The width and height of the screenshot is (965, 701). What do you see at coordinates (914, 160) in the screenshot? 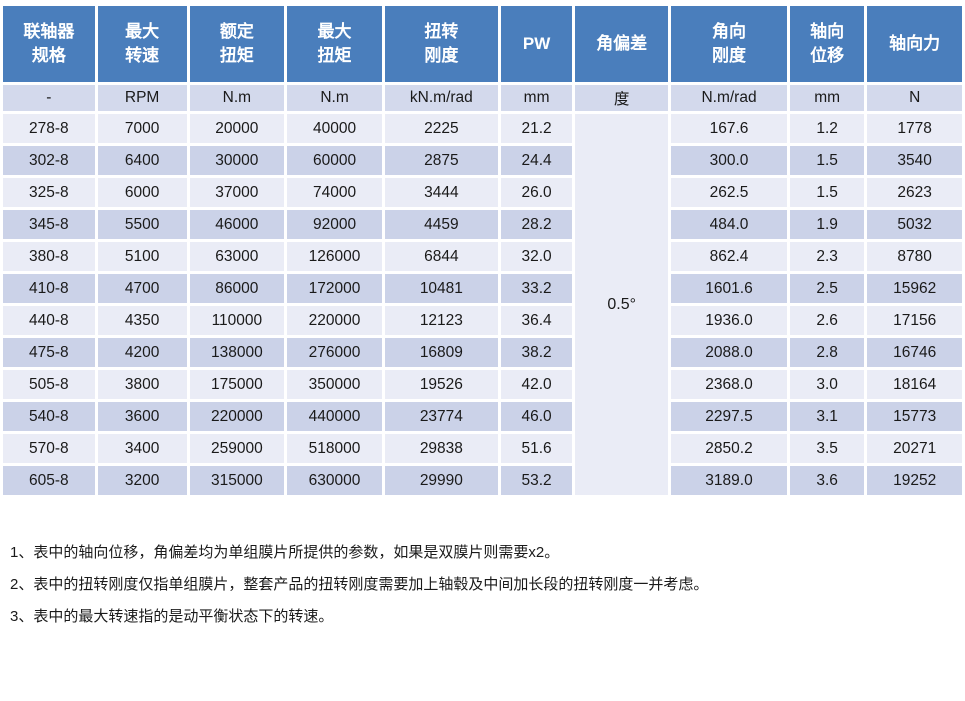
I see `cell-axial-force: 3540` at bounding box center [914, 160].